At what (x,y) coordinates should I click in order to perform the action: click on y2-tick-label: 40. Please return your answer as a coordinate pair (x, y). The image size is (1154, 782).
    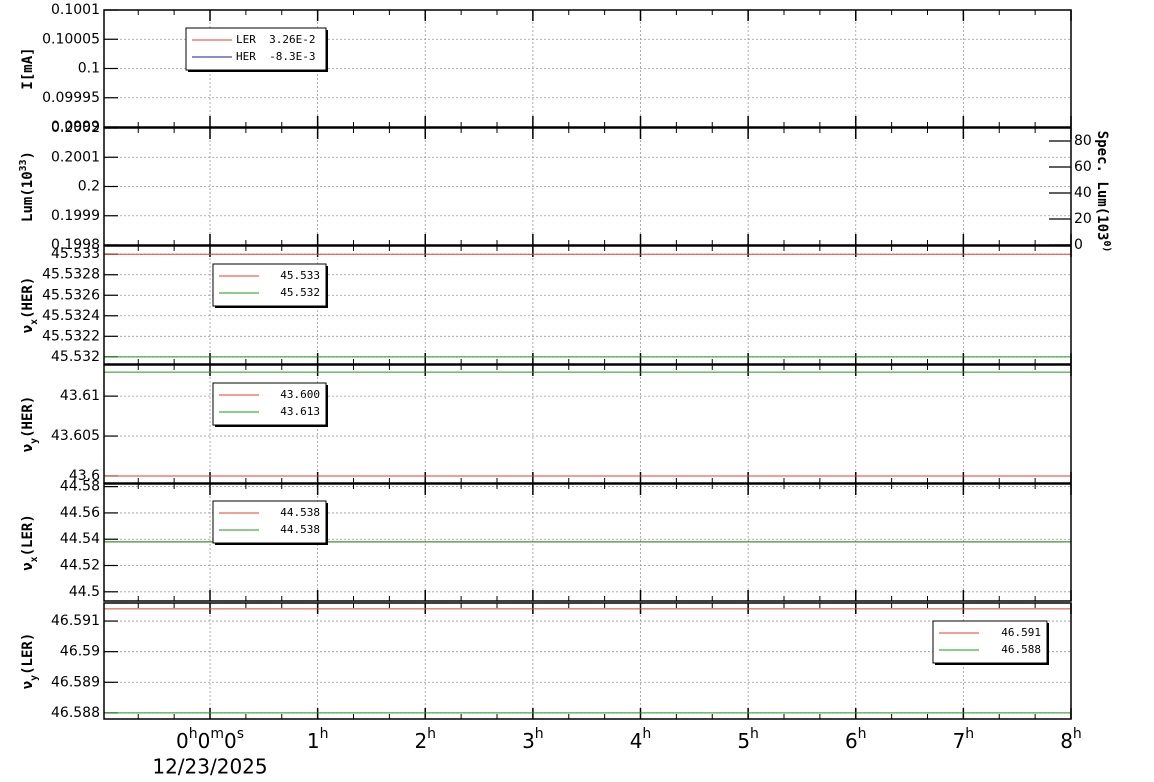
    Looking at the image, I should click on (1083, 193).